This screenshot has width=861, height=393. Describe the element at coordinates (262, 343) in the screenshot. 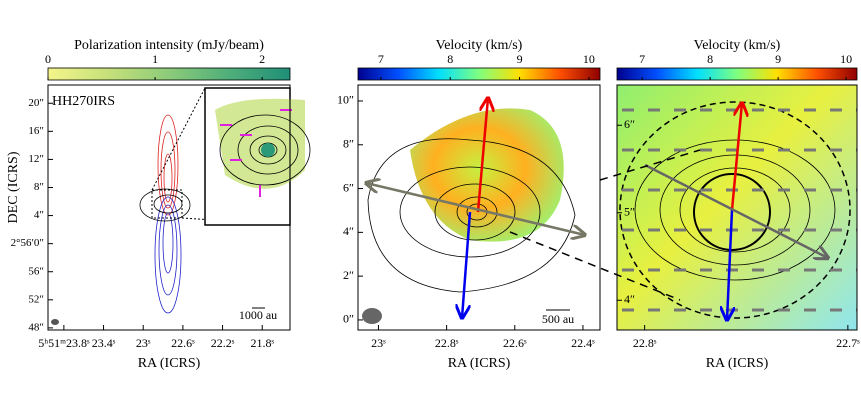

I see `x-tick-label: 21.8ˢ` at that location.